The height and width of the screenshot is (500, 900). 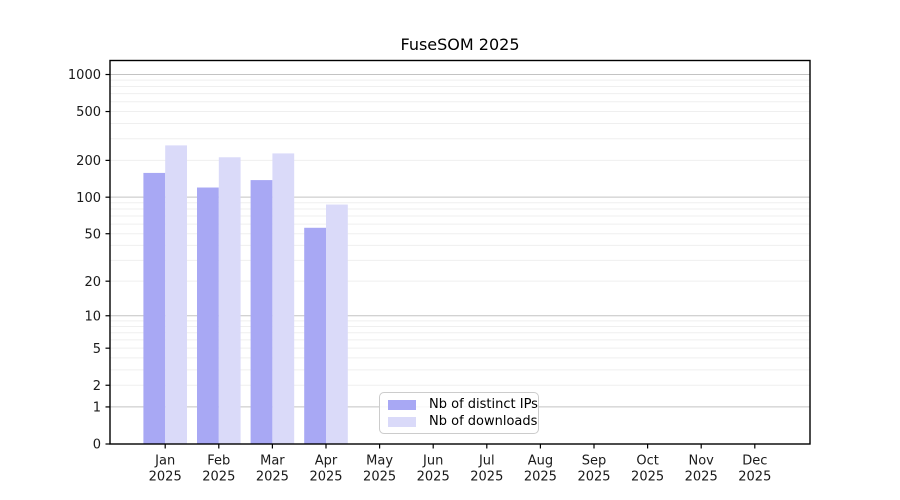 What do you see at coordinates (154, 308) in the screenshot?
I see `bar-distinct-ips-jan` at bounding box center [154, 308].